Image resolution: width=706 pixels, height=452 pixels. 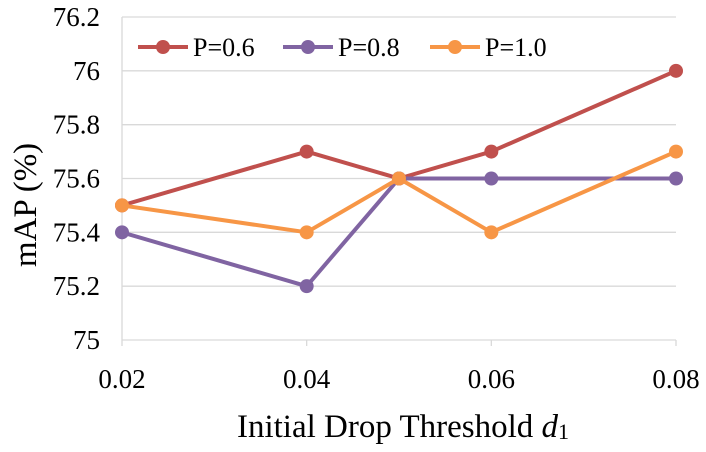 I want to click on x-axis-title-main: Initial Drop Threshold, so click(x=389, y=427).